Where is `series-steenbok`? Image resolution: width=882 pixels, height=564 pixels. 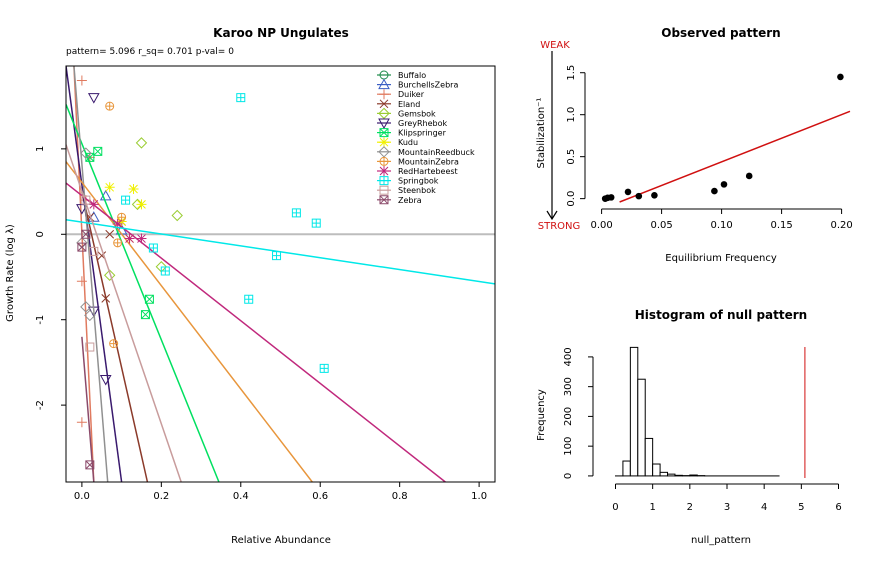 series-steenbok is located at coordinates (124, 313).